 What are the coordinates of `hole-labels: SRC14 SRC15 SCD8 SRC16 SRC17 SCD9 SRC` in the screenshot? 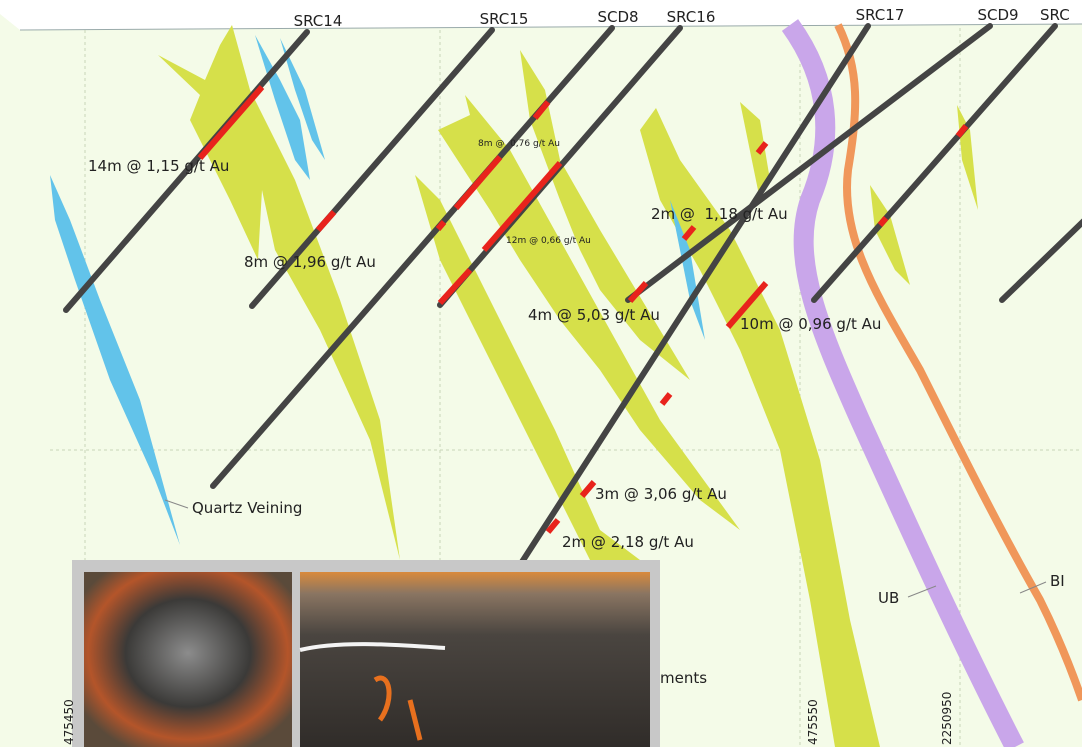 It's located at (682, 18).